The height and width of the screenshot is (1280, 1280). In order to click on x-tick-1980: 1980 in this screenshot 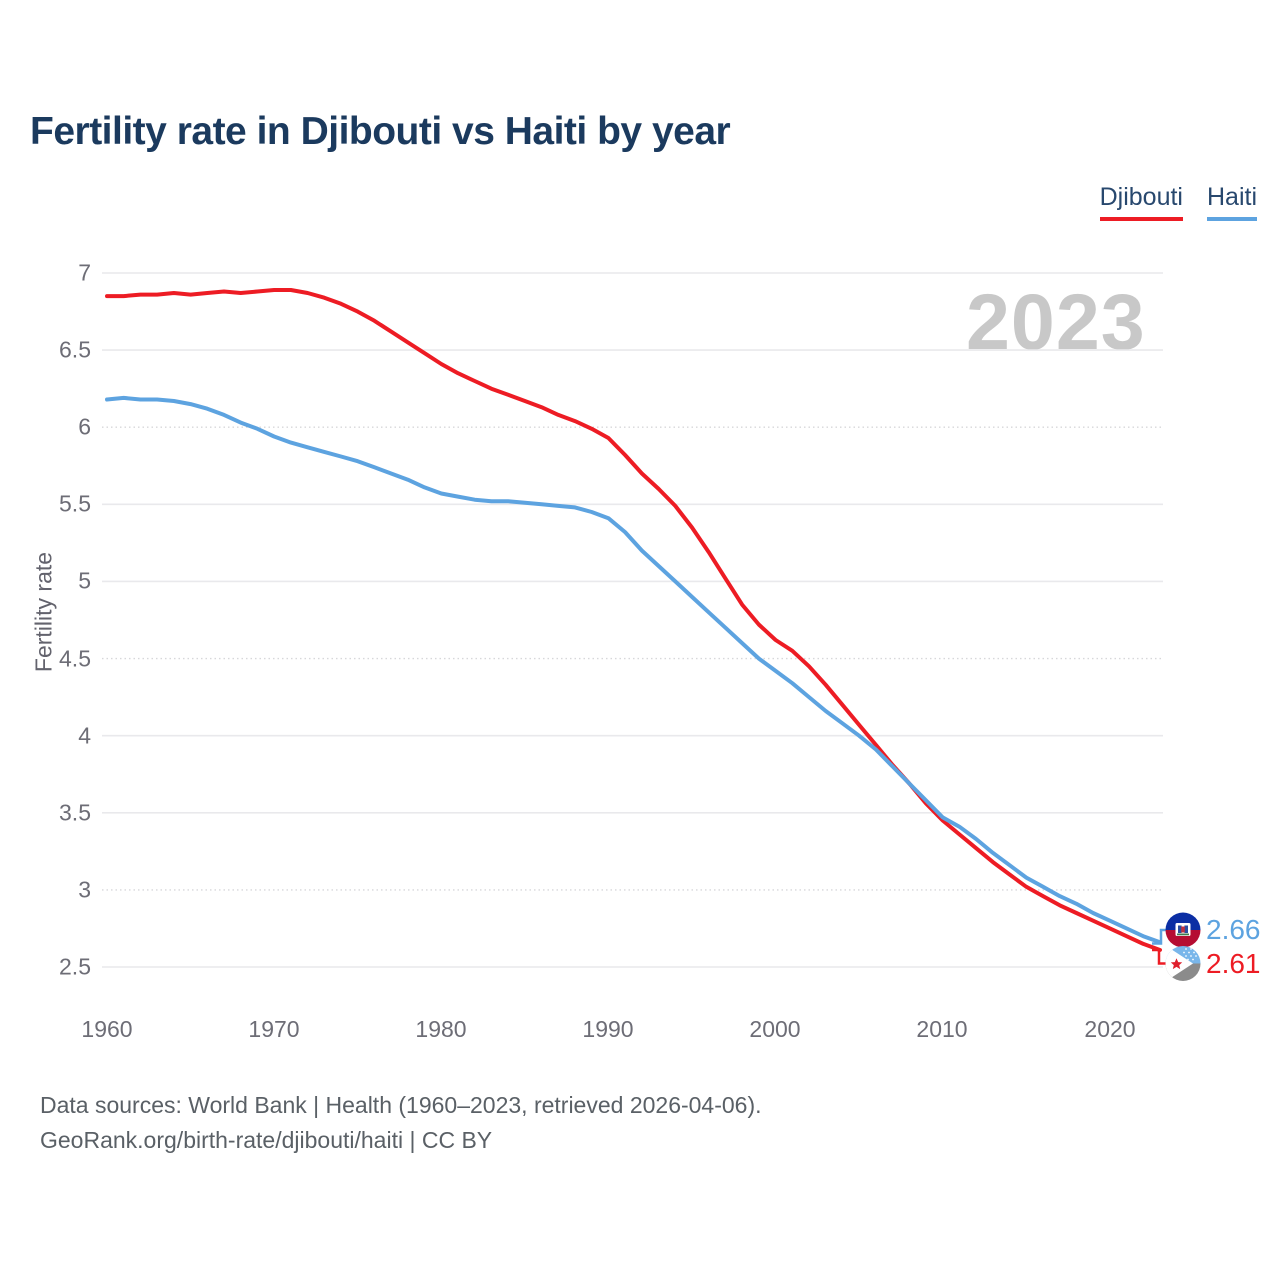, I will do `click(441, 1029)`.